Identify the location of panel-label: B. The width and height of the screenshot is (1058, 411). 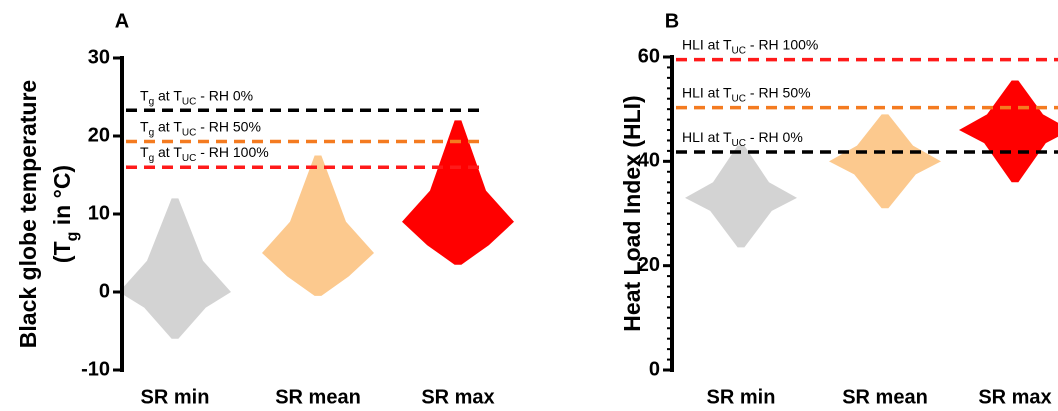
(672, 21).